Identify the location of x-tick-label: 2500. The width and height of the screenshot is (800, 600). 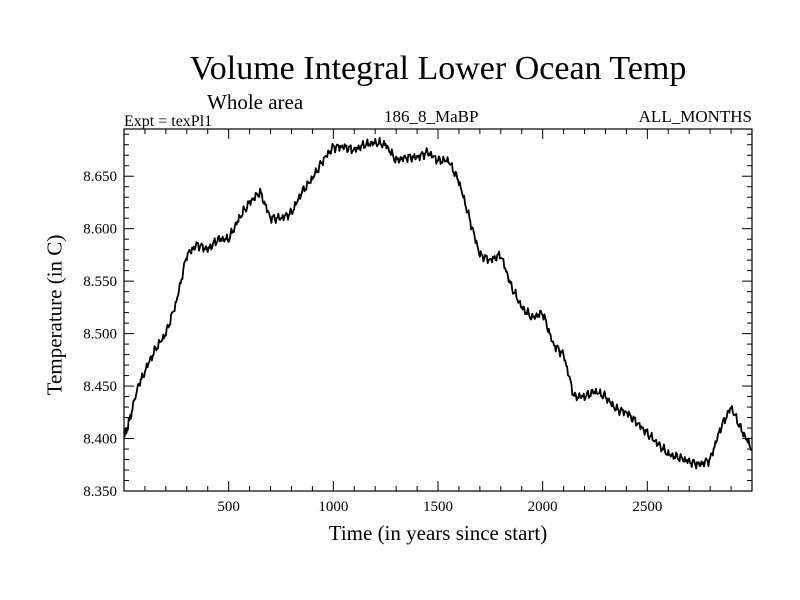
(647, 507).